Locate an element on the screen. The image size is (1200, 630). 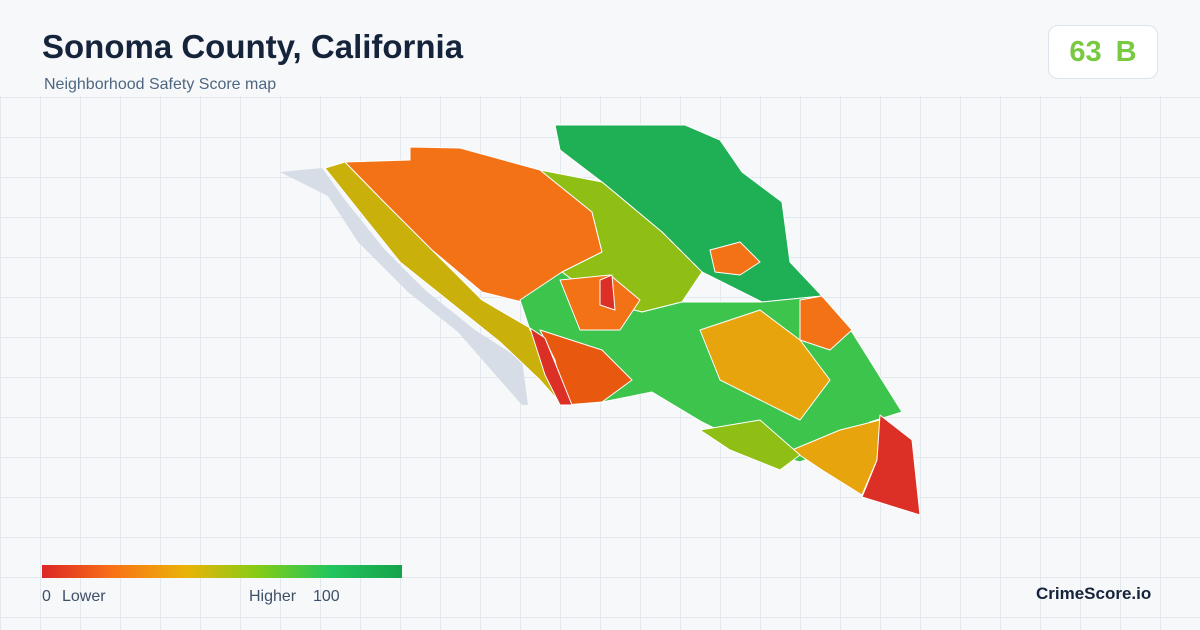
score-badge: 63 B is located at coordinates (1103, 52).